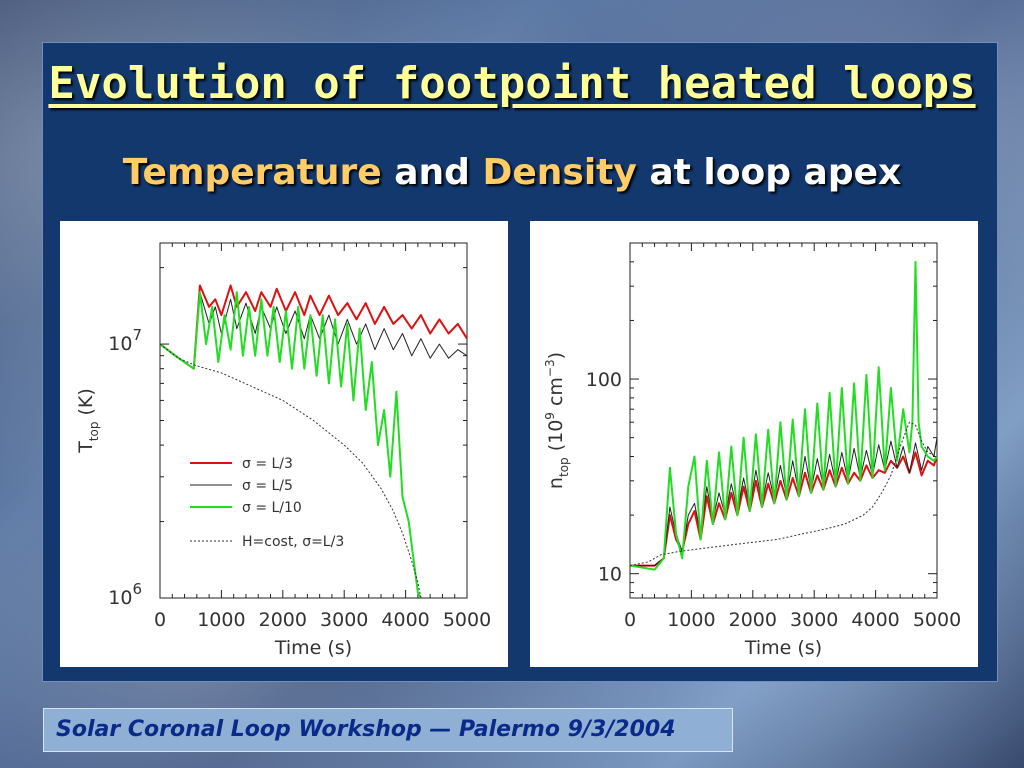  What do you see at coordinates (94, 432) in the screenshot?
I see `temp-ylabel-part: top` at bounding box center [94, 432].